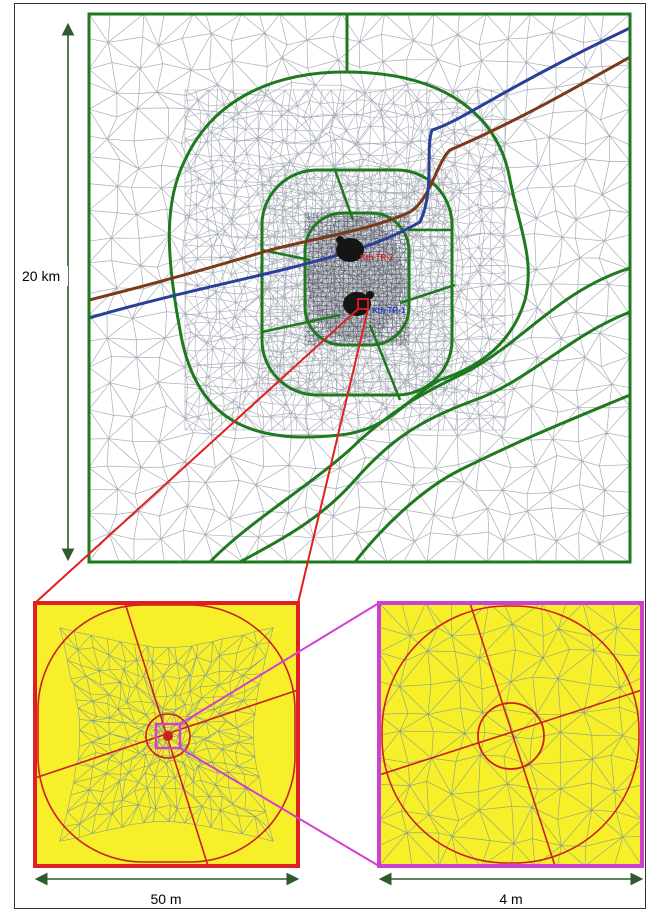 The image size is (660, 915). I want to click on right-inset-scale-label: 4 m, so click(510, 899).